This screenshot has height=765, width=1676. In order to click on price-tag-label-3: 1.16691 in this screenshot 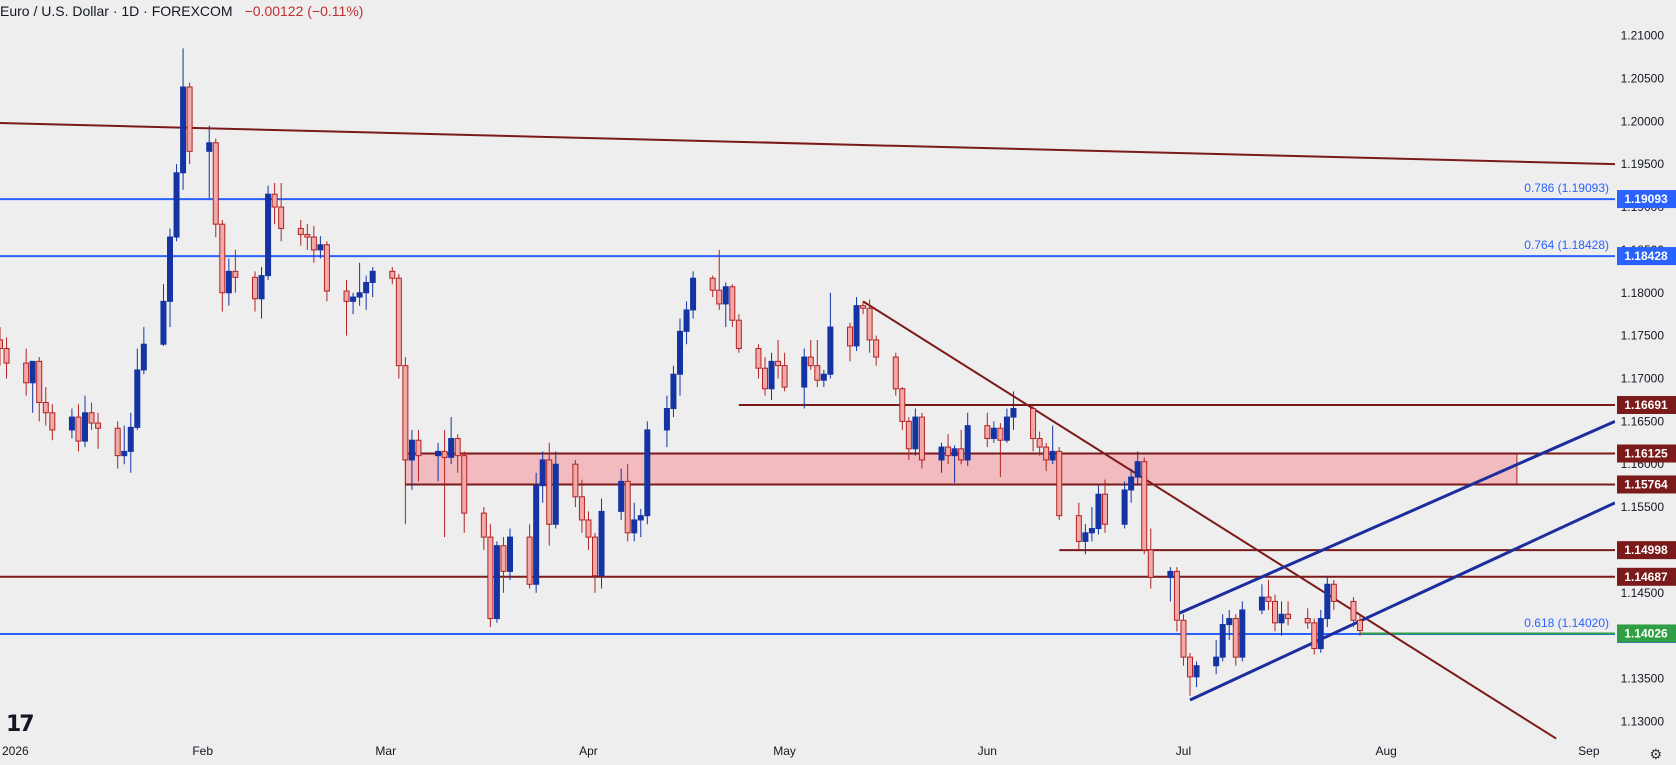, I will do `click(1646, 405)`.